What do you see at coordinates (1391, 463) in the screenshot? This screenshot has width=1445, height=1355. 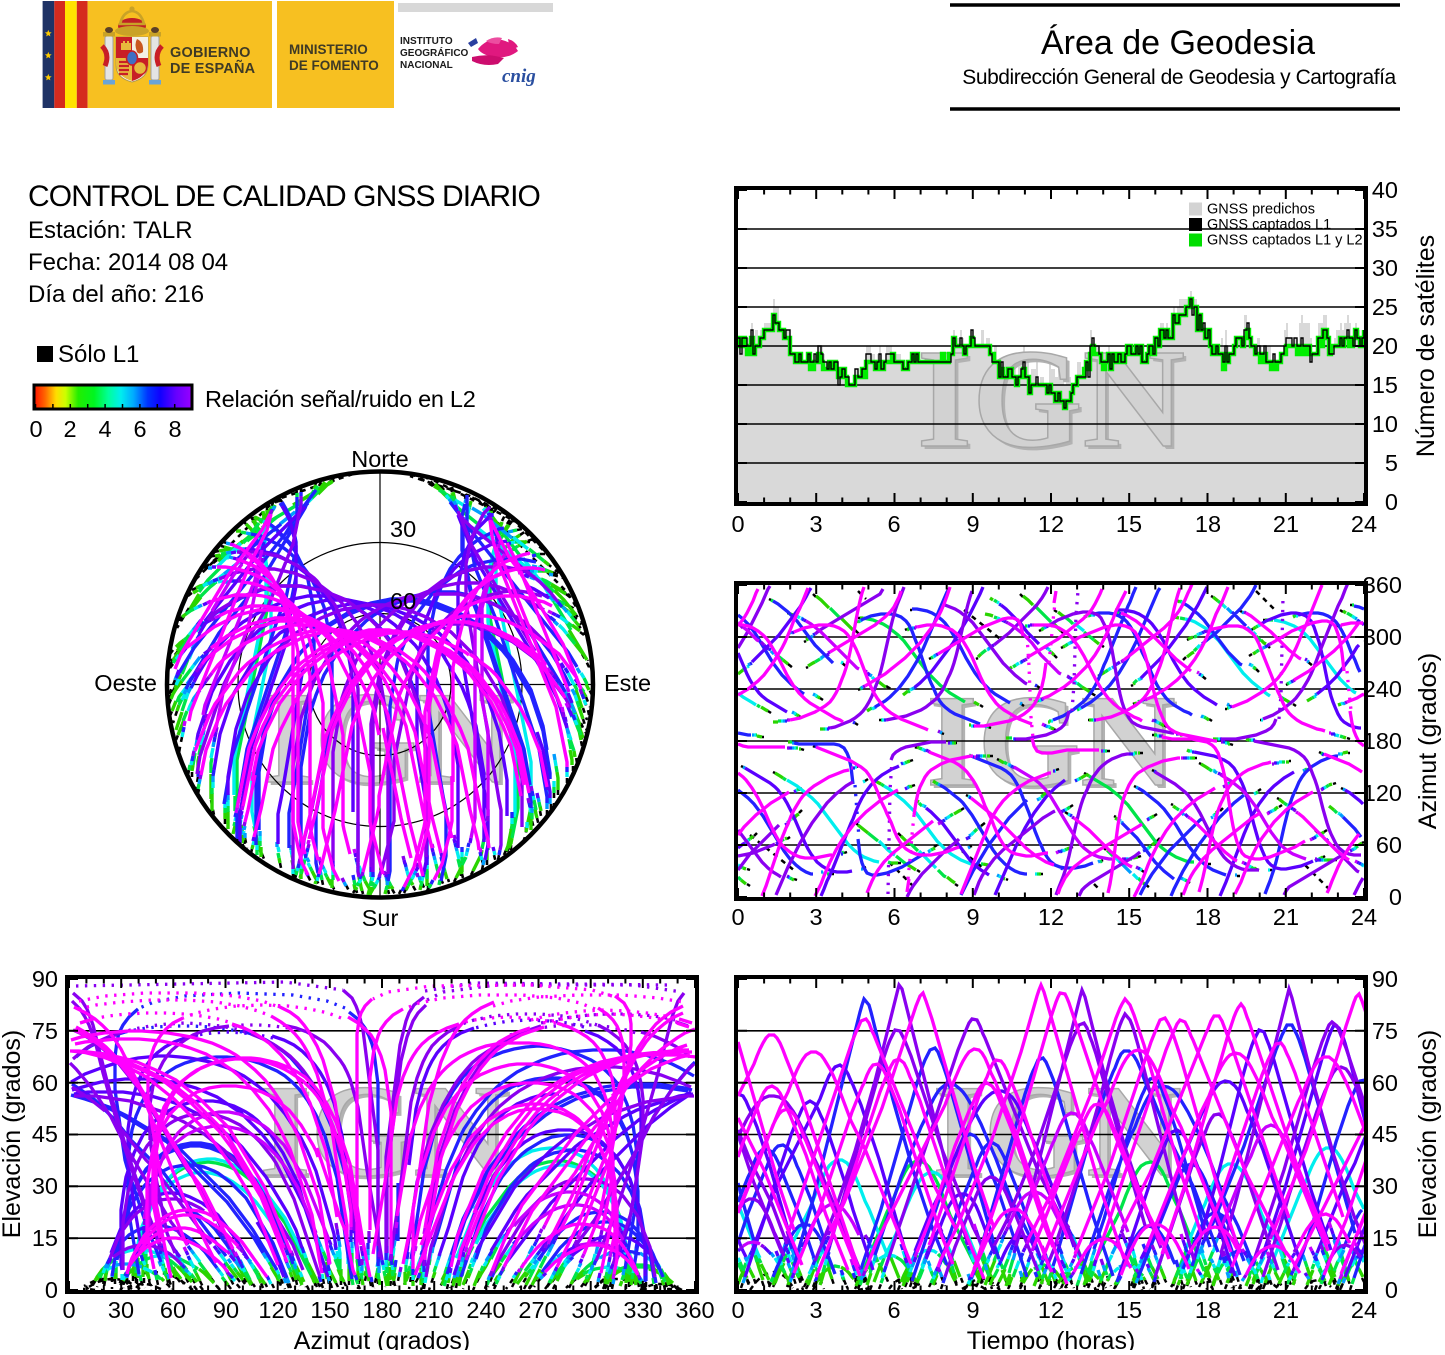 I see `svg-text: 5` at bounding box center [1391, 463].